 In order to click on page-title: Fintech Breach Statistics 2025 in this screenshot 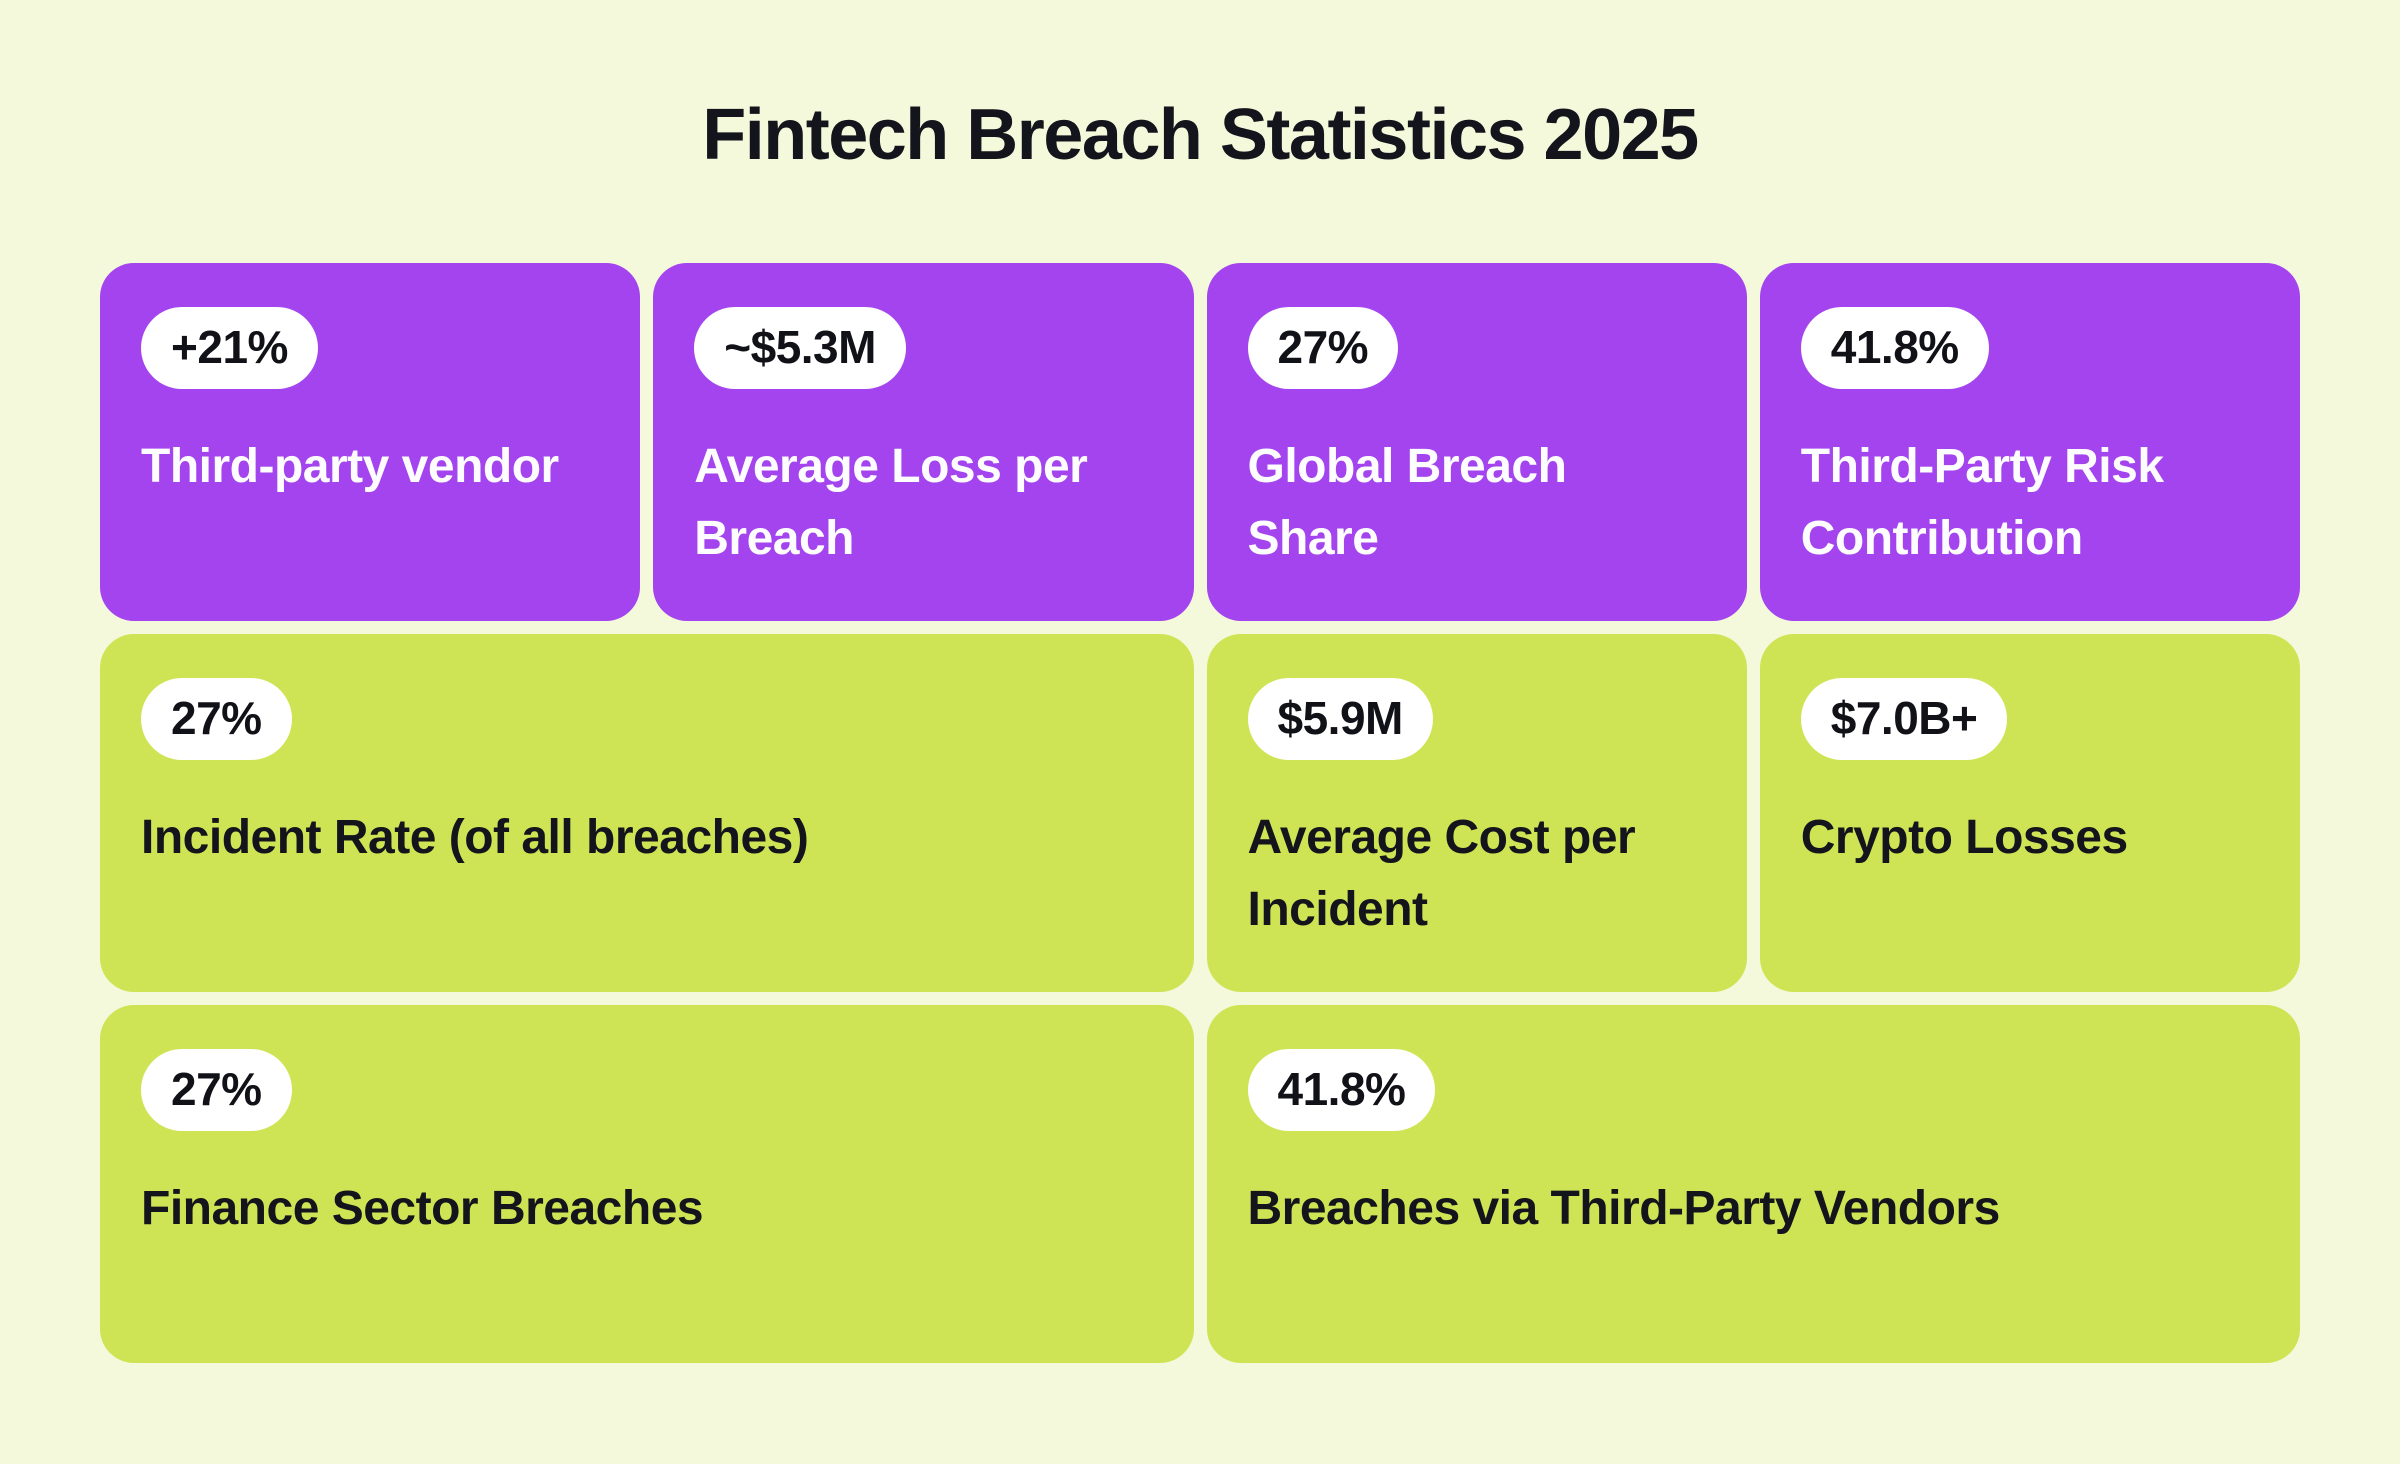, I will do `click(1200, 135)`.